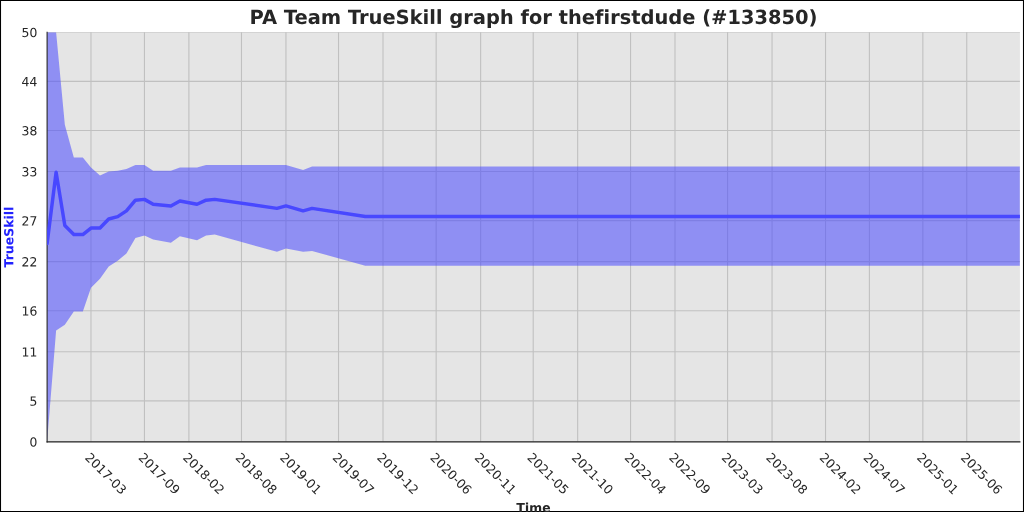 Image resolution: width=1024 pixels, height=512 pixels. What do you see at coordinates (29, 221) in the screenshot?
I see `y-tick-label: 27` at bounding box center [29, 221].